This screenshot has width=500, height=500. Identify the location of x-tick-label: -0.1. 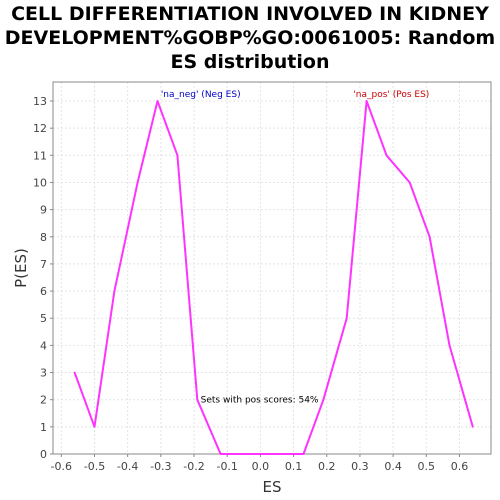
(226, 466).